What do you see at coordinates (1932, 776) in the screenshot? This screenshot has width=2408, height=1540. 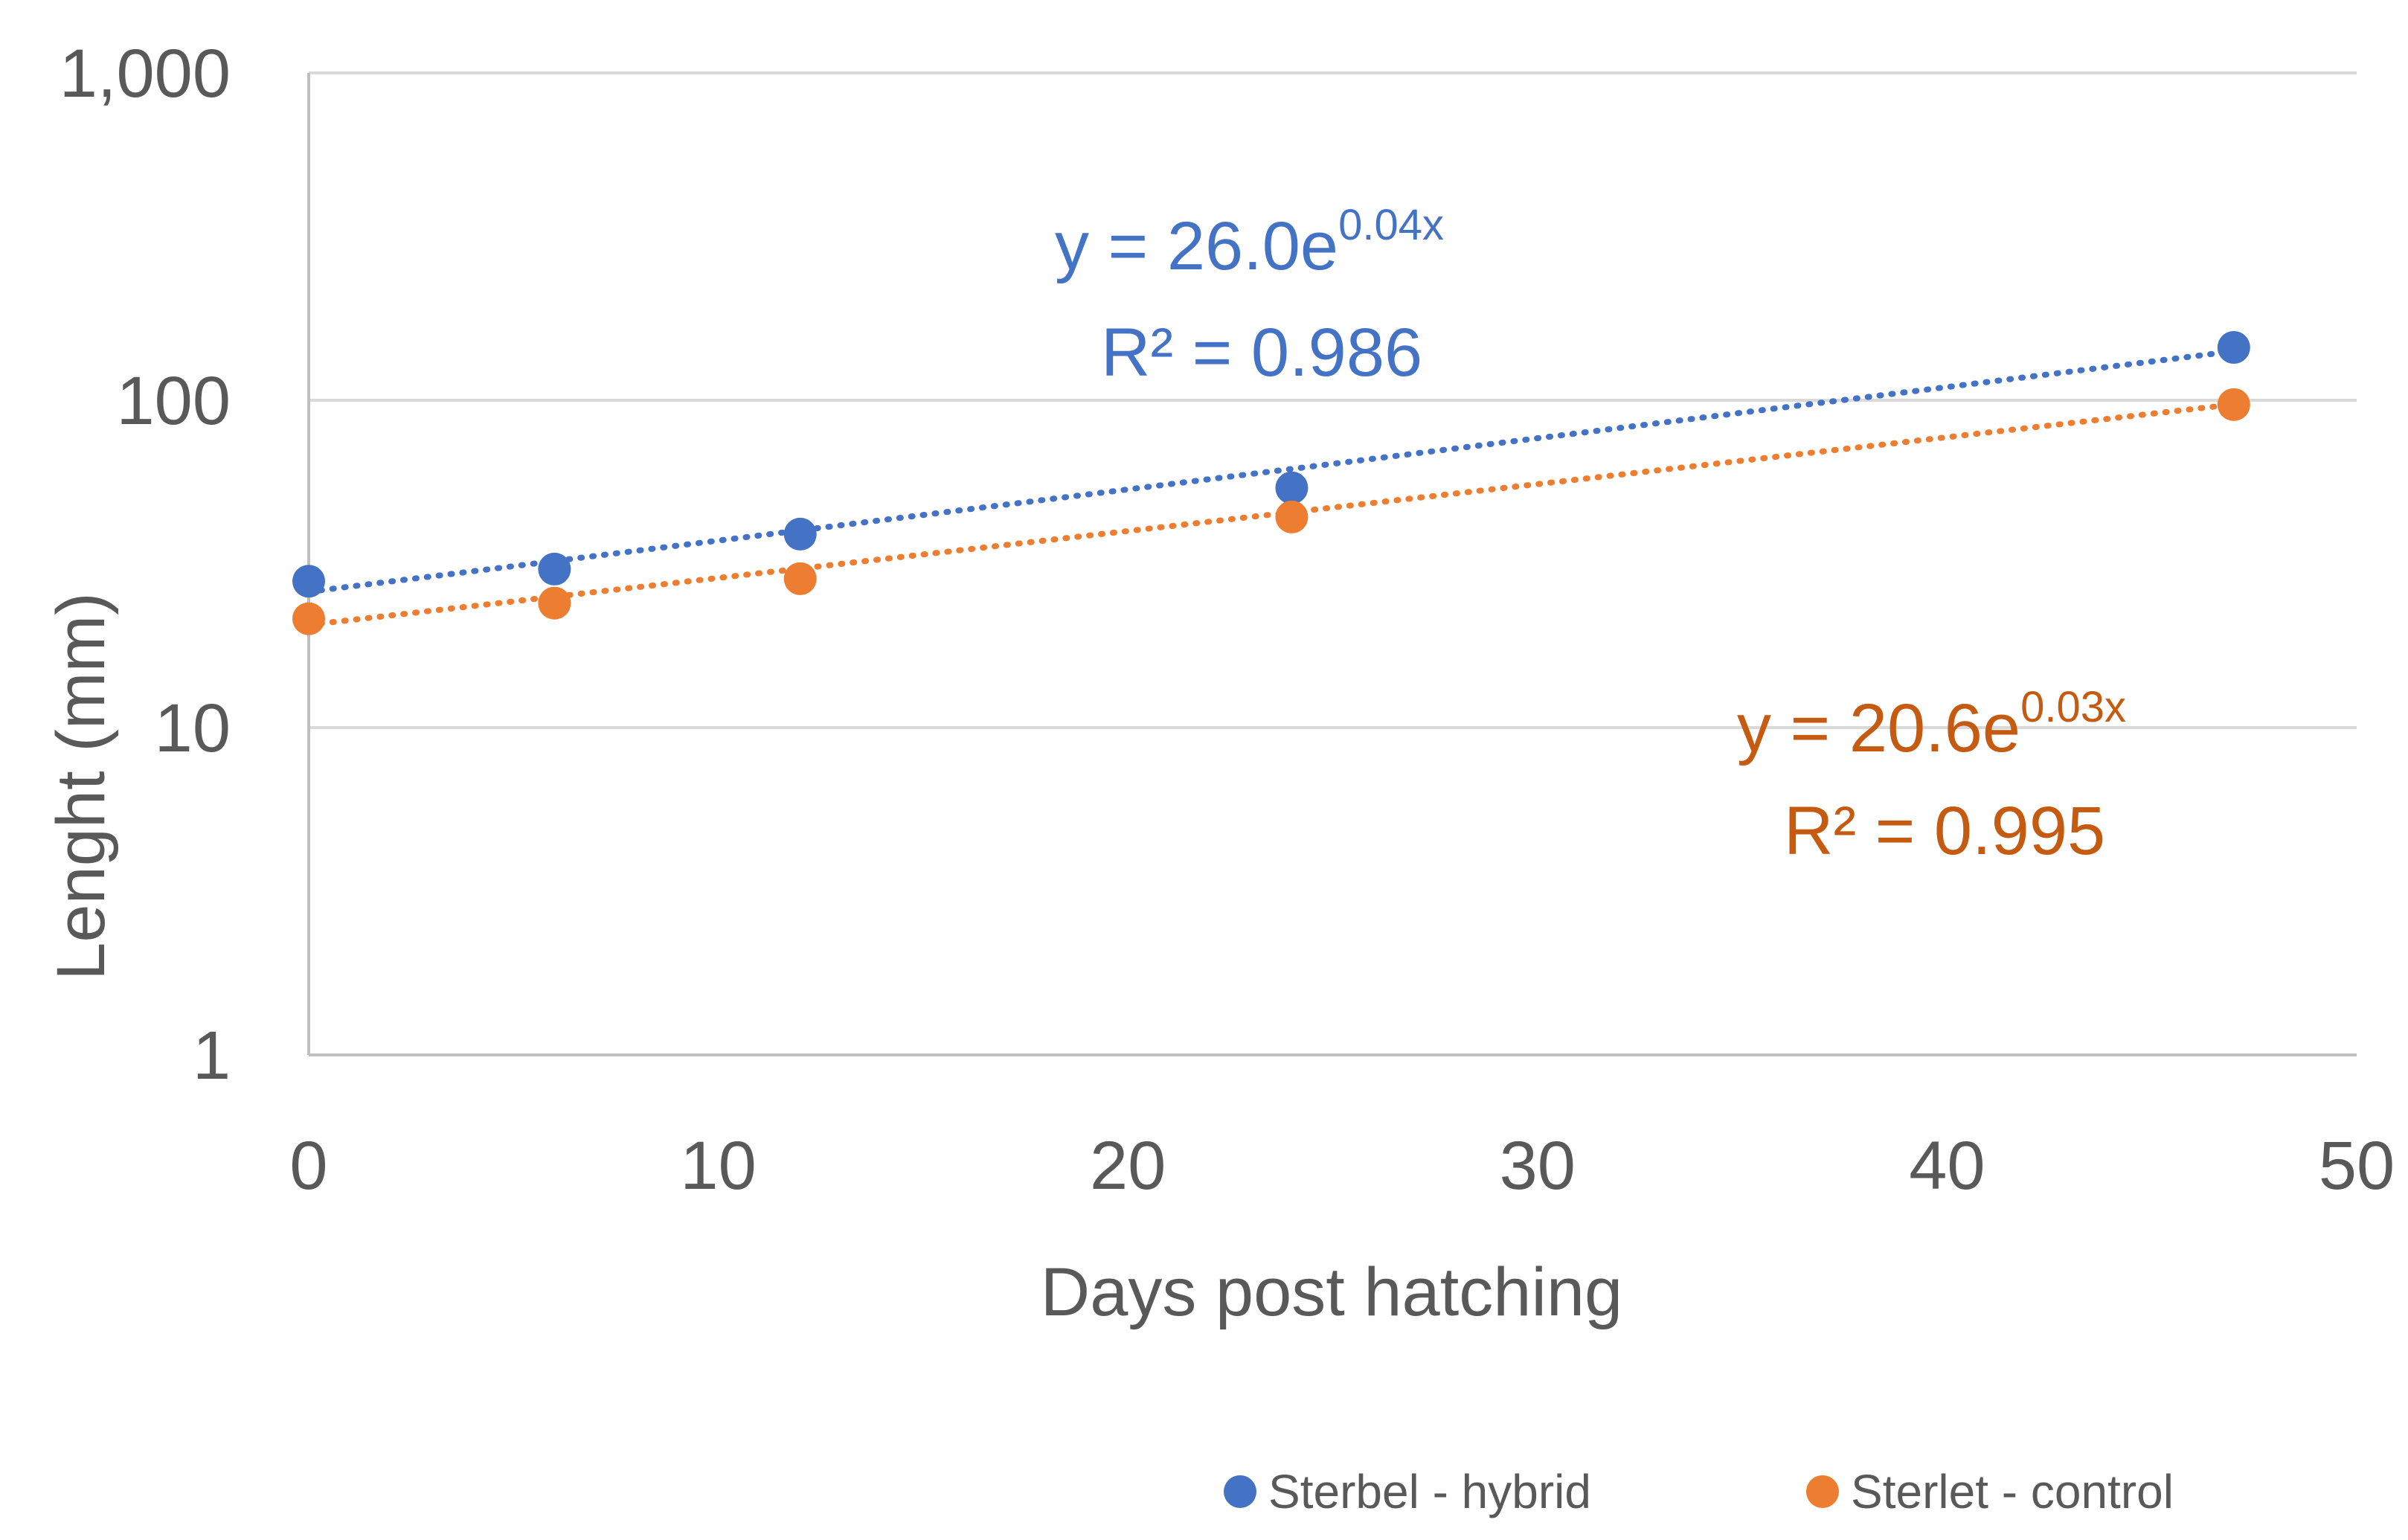 I see `equation-control: y = 20.6e0.03x R² = 0.995` at bounding box center [1932, 776].